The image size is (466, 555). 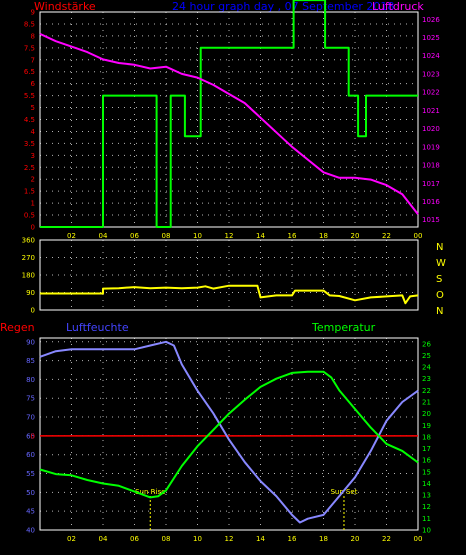 What do you see at coordinates (166, 539) in the screenshot?
I see `humidity-temperature-x-tick: 08` at bounding box center [166, 539].